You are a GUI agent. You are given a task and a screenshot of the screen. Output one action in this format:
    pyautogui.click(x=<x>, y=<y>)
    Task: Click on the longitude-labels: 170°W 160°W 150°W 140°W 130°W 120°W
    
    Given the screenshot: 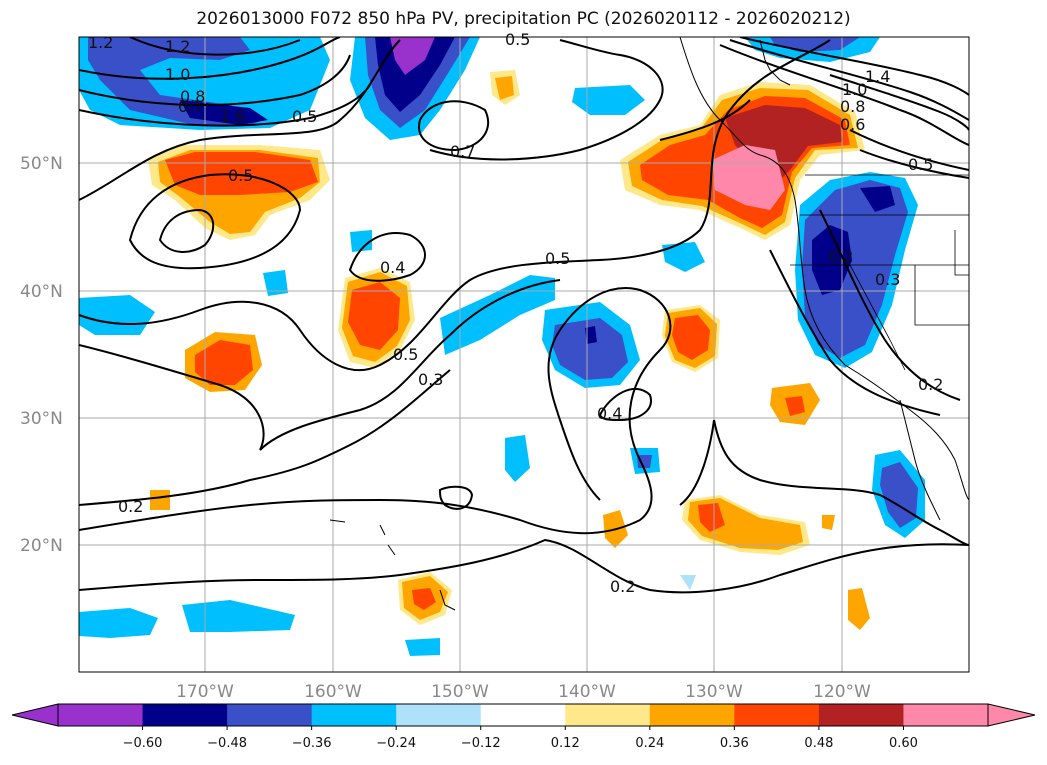 What is the action you would take?
    pyautogui.click(x=523, y=692)
    